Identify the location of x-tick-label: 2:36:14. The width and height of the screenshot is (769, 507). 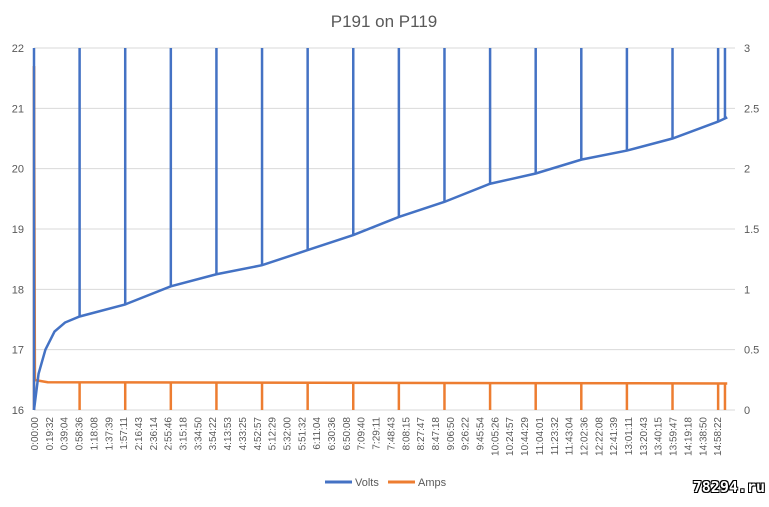
(154, 434).